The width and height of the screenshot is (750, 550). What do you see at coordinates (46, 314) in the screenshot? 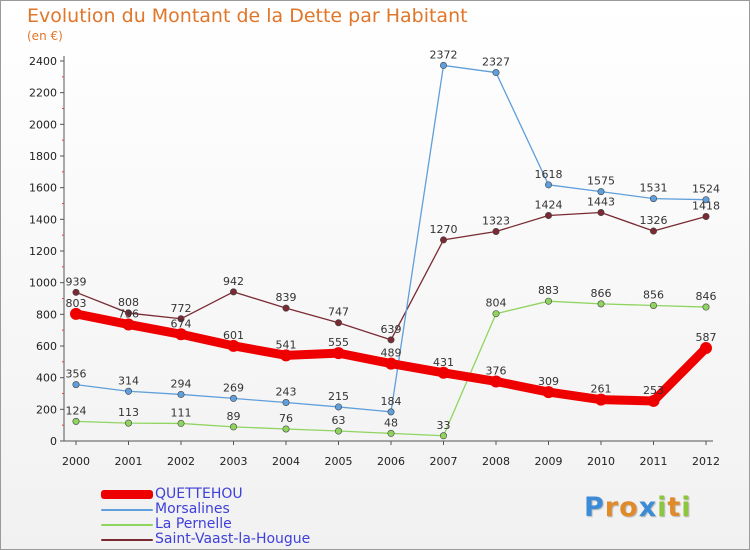
I see `y-tick-label: 800` at bounding box center [46, 314].